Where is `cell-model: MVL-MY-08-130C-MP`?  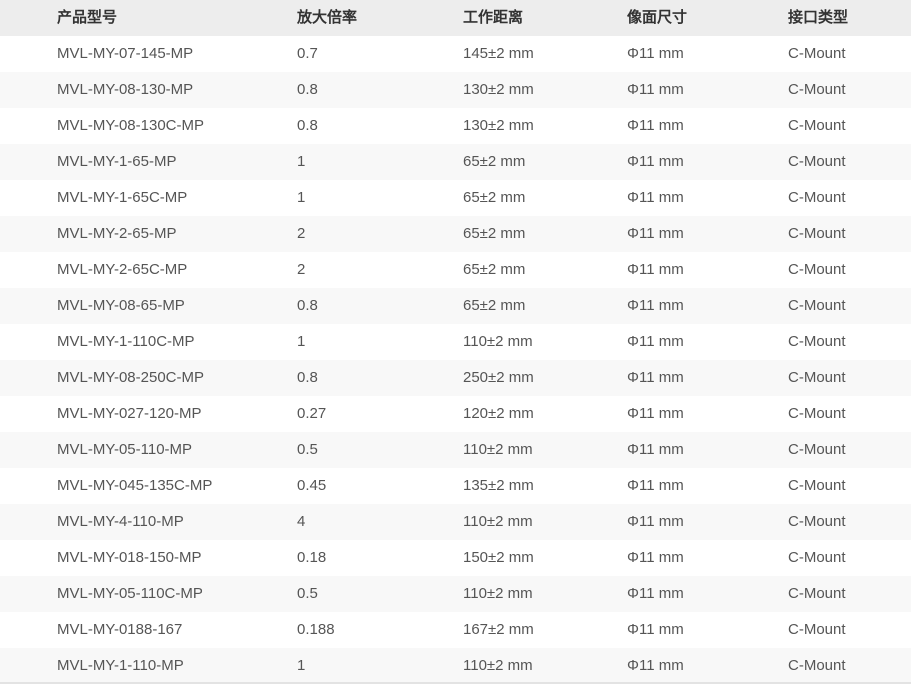 cell-model: MVL-MY-08-130C-MP is located at coordinates (120, 126).